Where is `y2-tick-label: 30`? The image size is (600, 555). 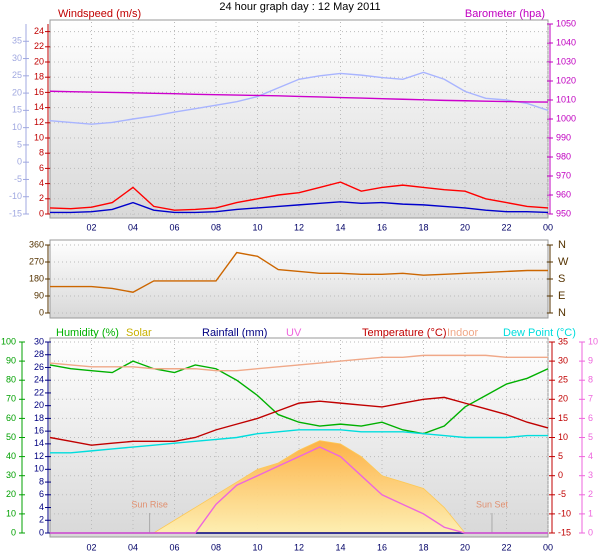
y2-tick-label: 30 is located at coordinates (39, 341).